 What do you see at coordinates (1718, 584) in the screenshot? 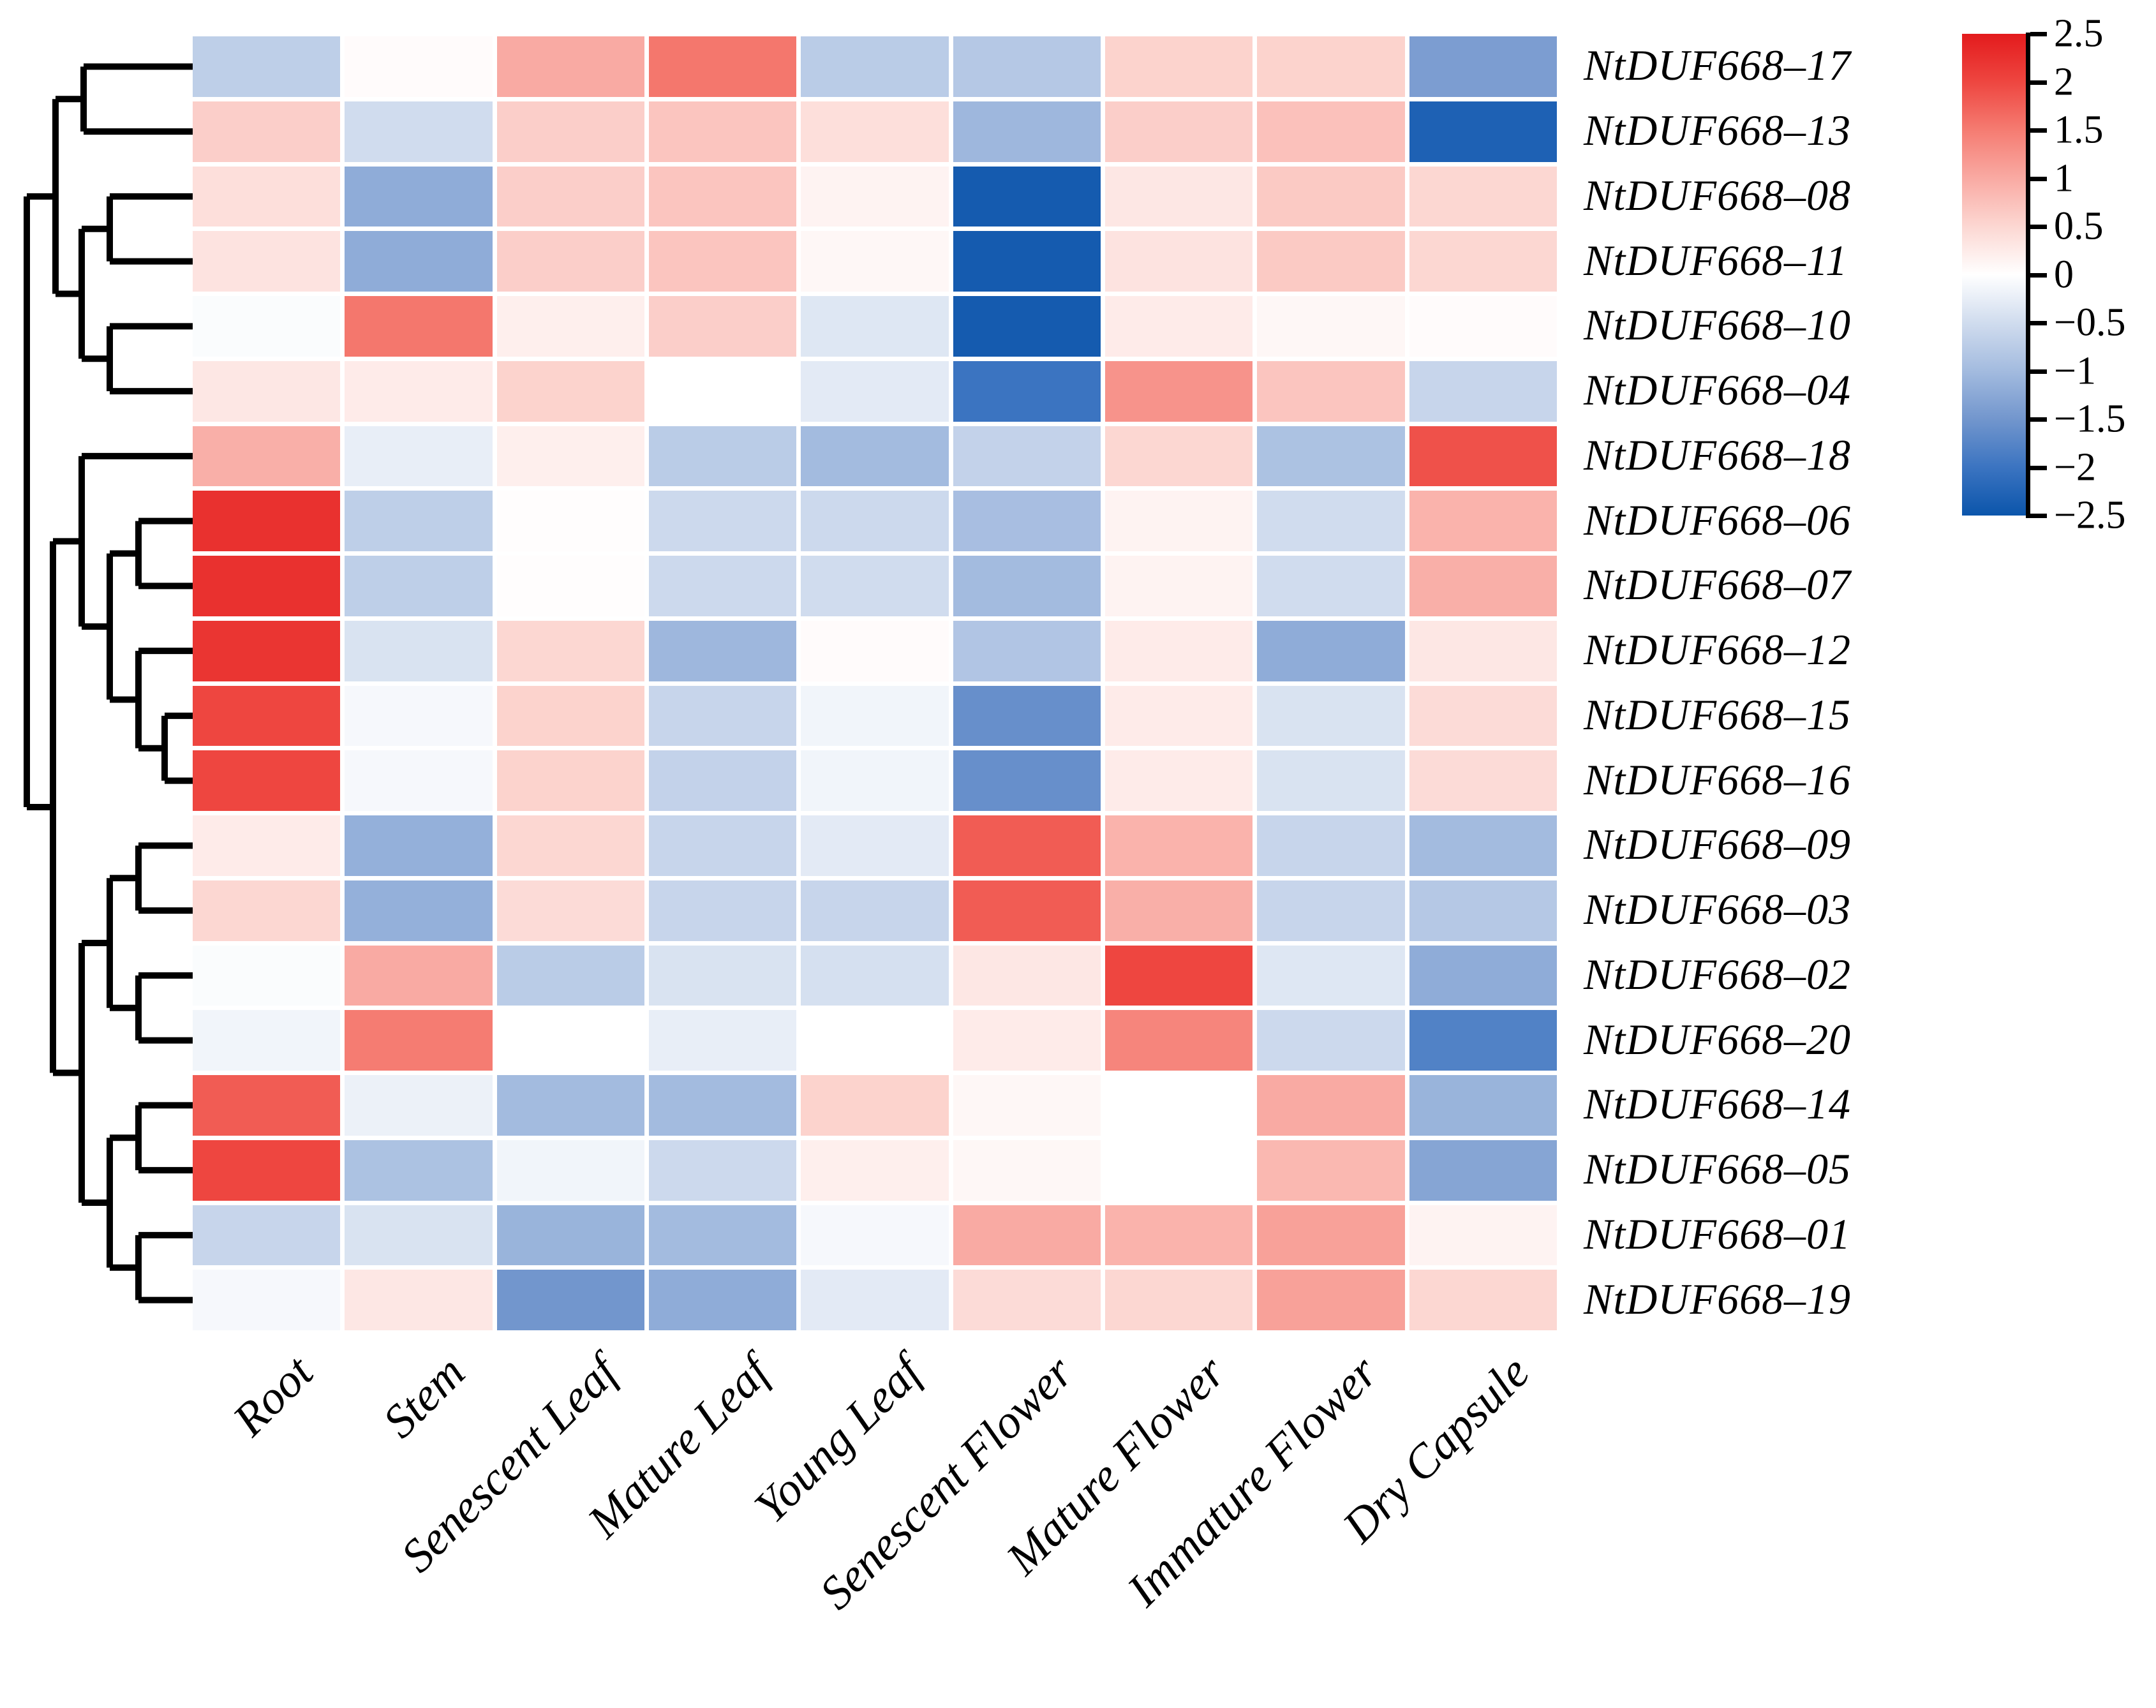
I see `row-label: NtDUF668–07` at bounding box center [1718, 584].